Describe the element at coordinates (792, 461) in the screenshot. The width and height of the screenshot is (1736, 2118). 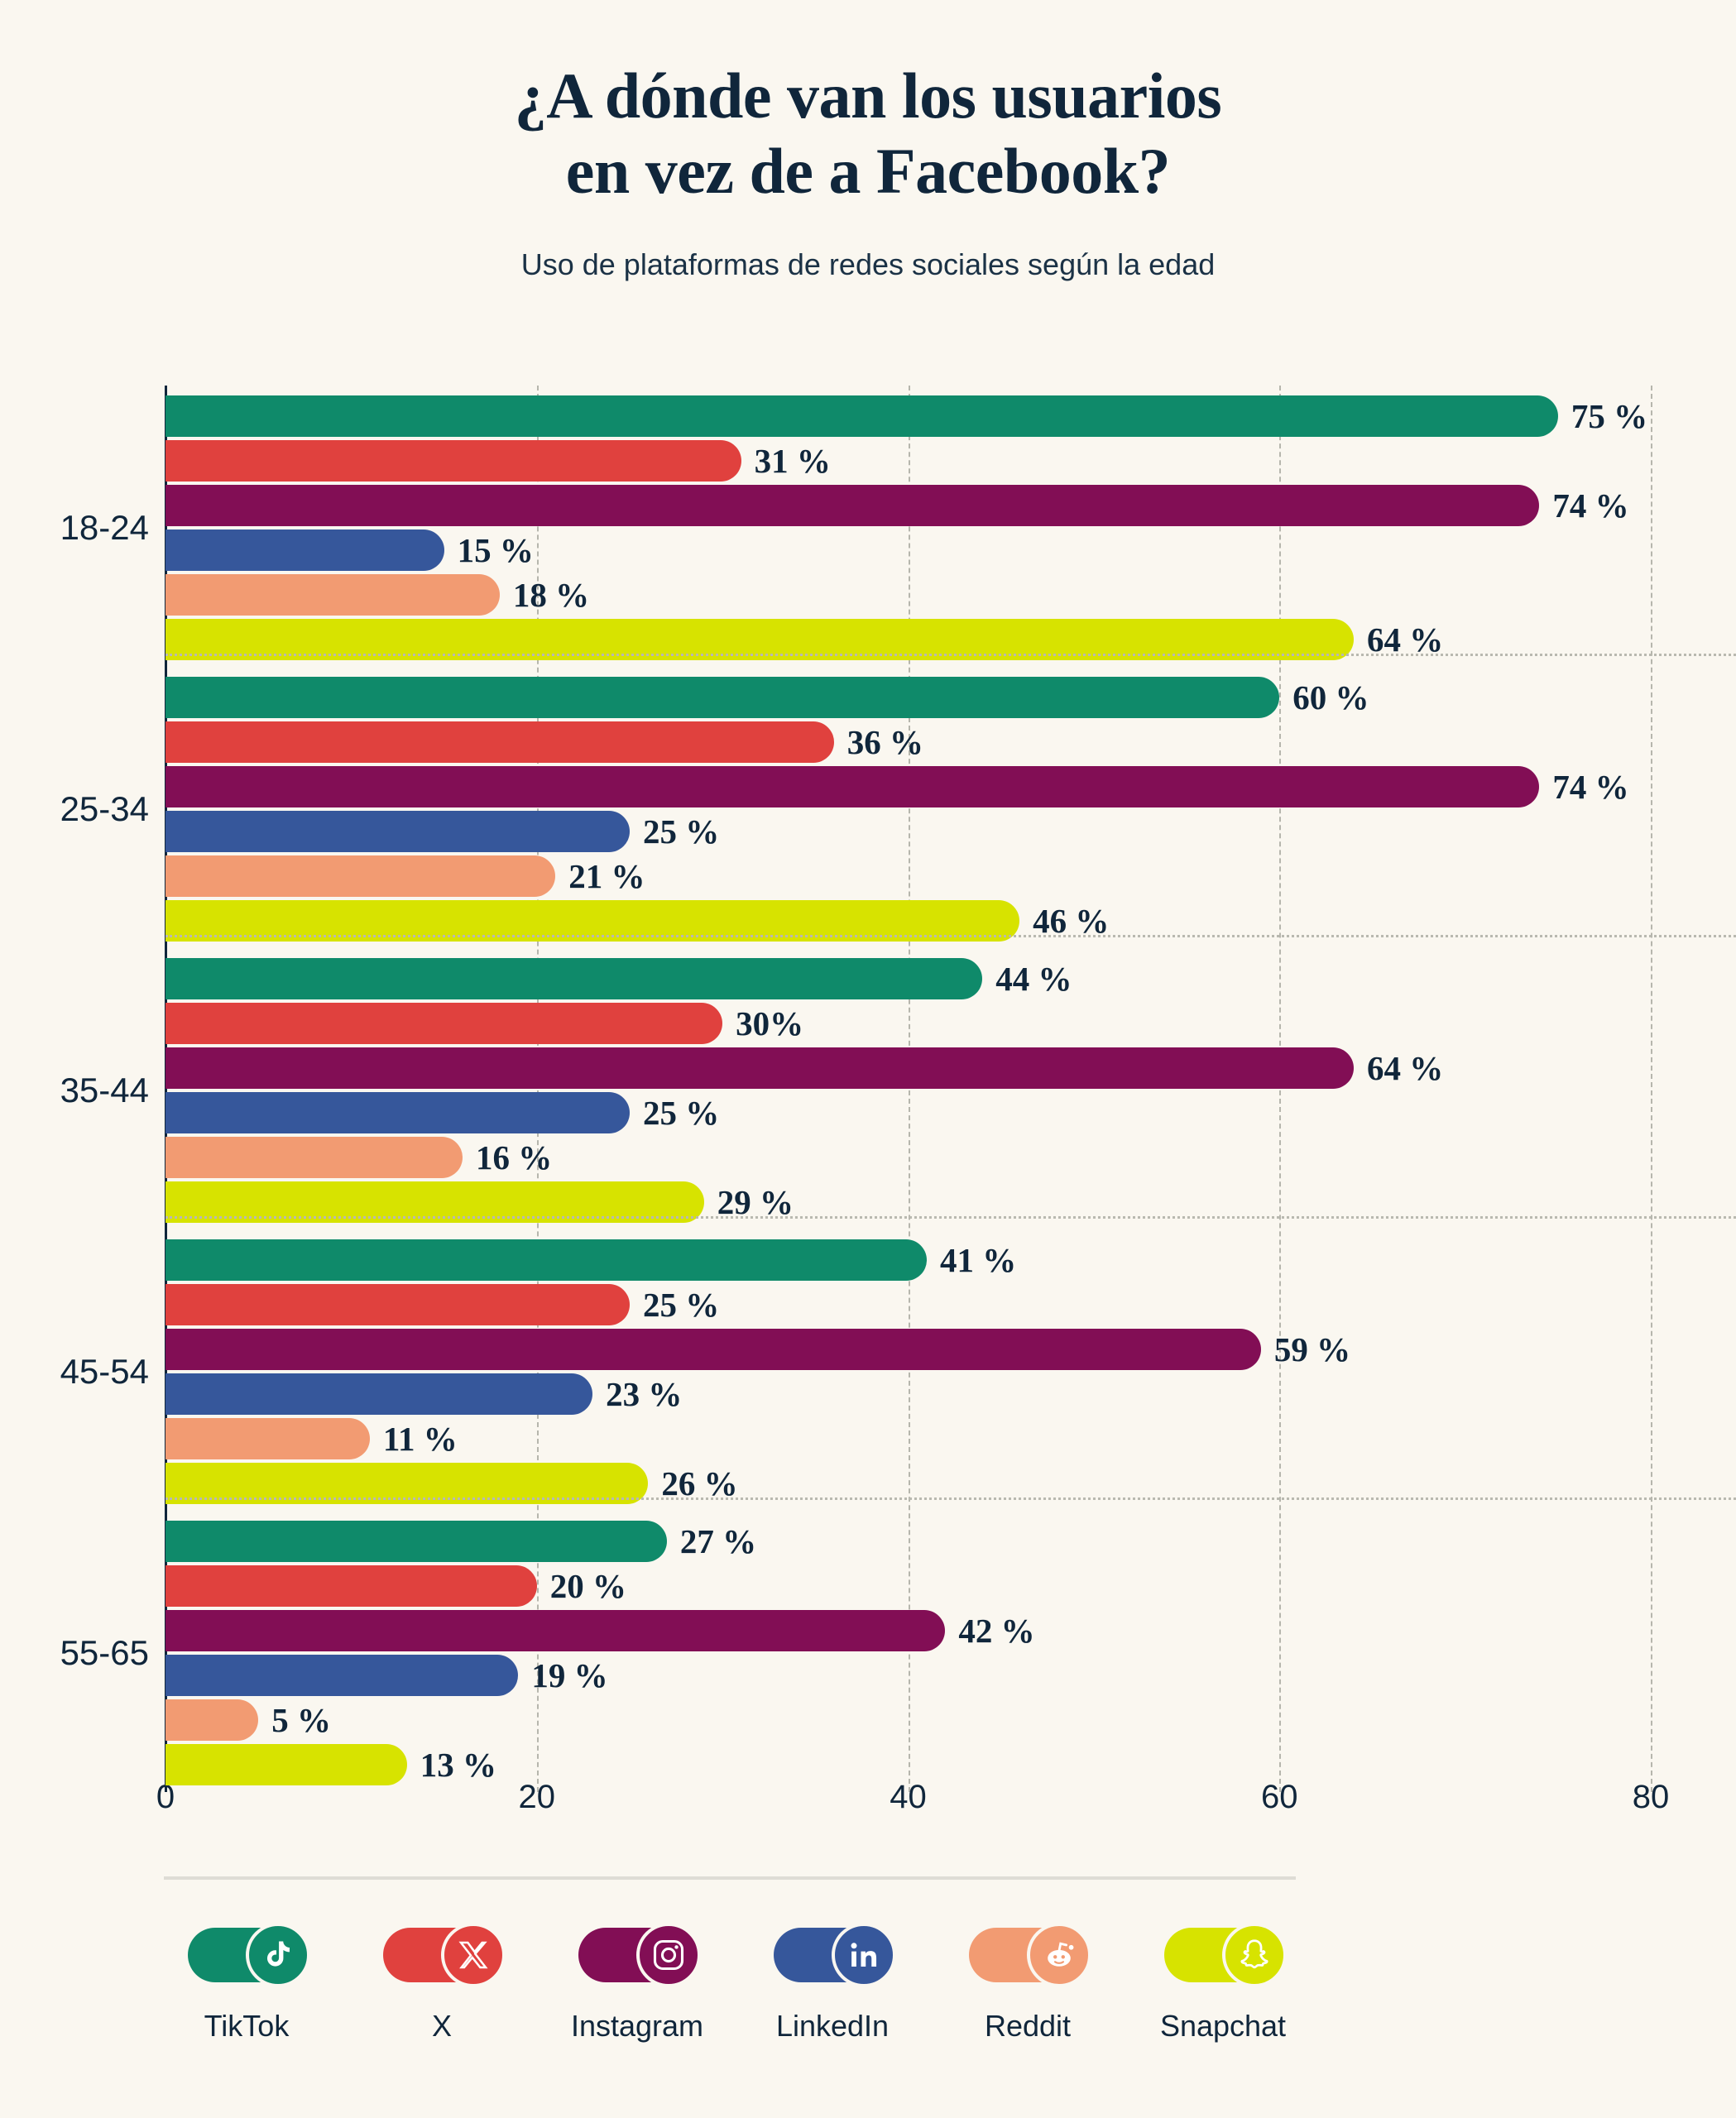
I see `bar-value-label: 31 %` at that location.